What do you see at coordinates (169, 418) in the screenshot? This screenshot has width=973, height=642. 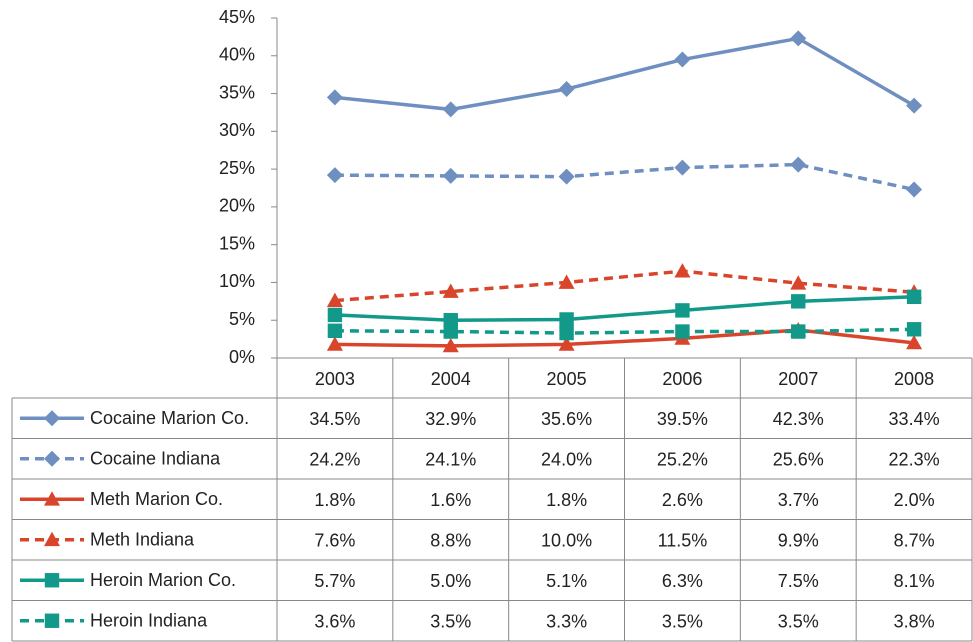 I see `legend-label: Cocaine Marion Co.` at bounding box center [169, 418].